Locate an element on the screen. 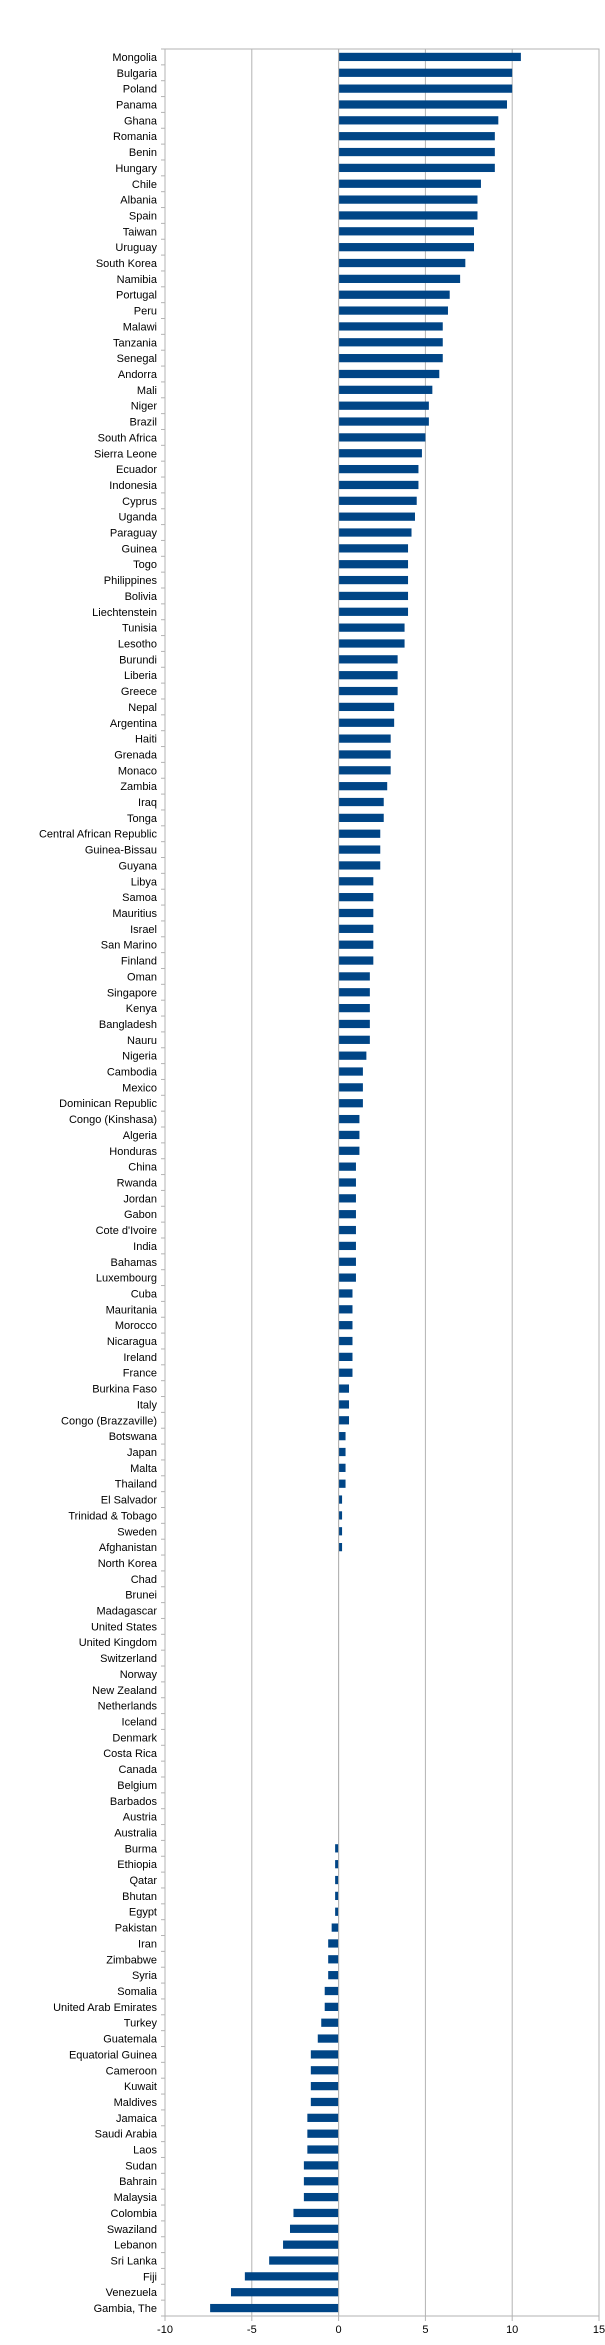  category-label: Nepal is located at coordinates (142, 708).